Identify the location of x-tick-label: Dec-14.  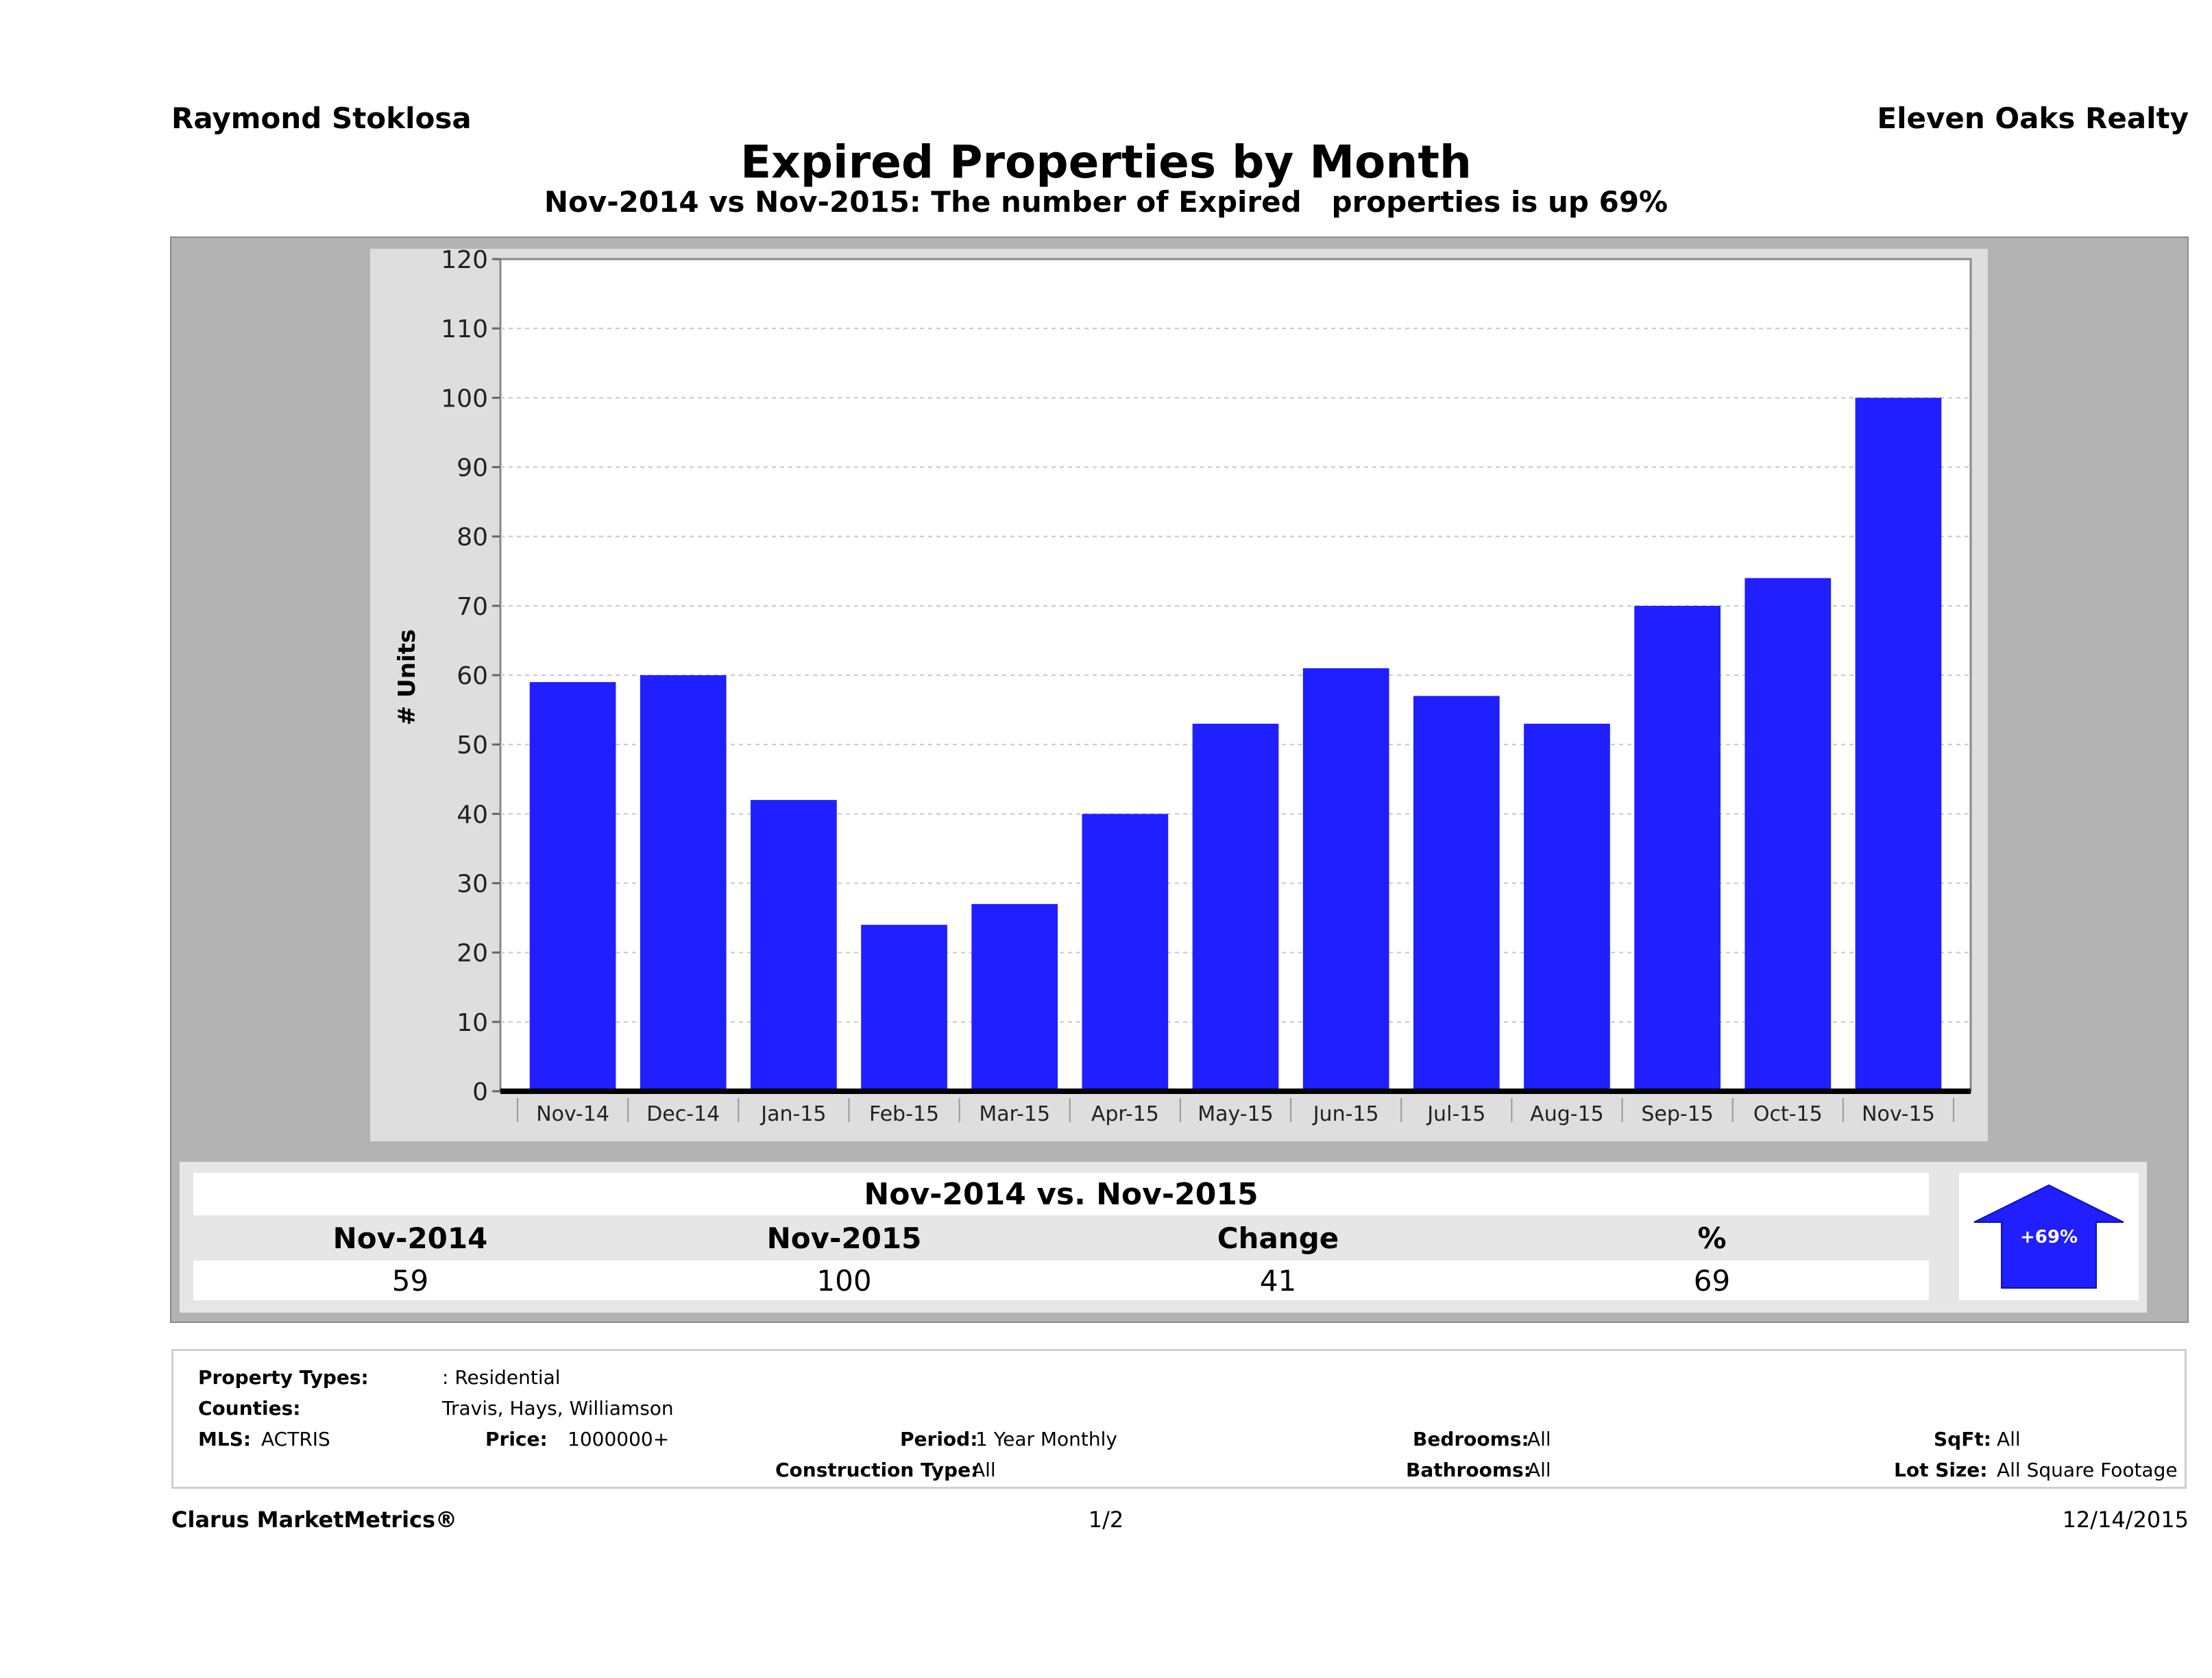
(683, 1114).